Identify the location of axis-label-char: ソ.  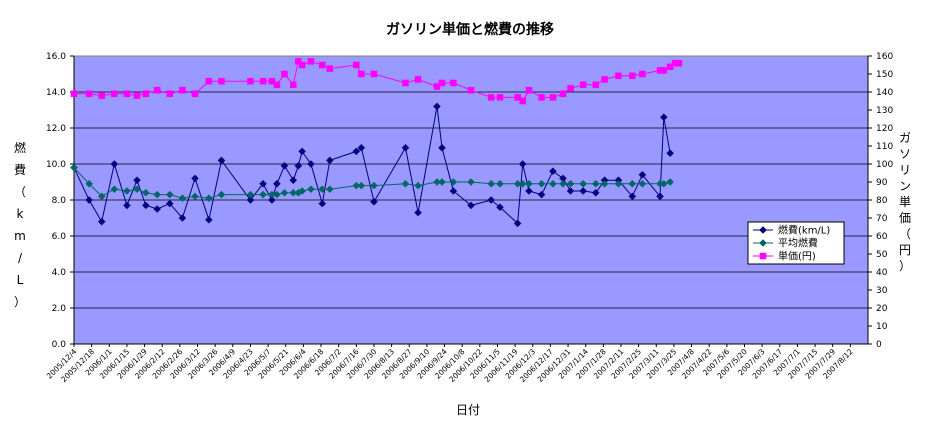
(905, 154).